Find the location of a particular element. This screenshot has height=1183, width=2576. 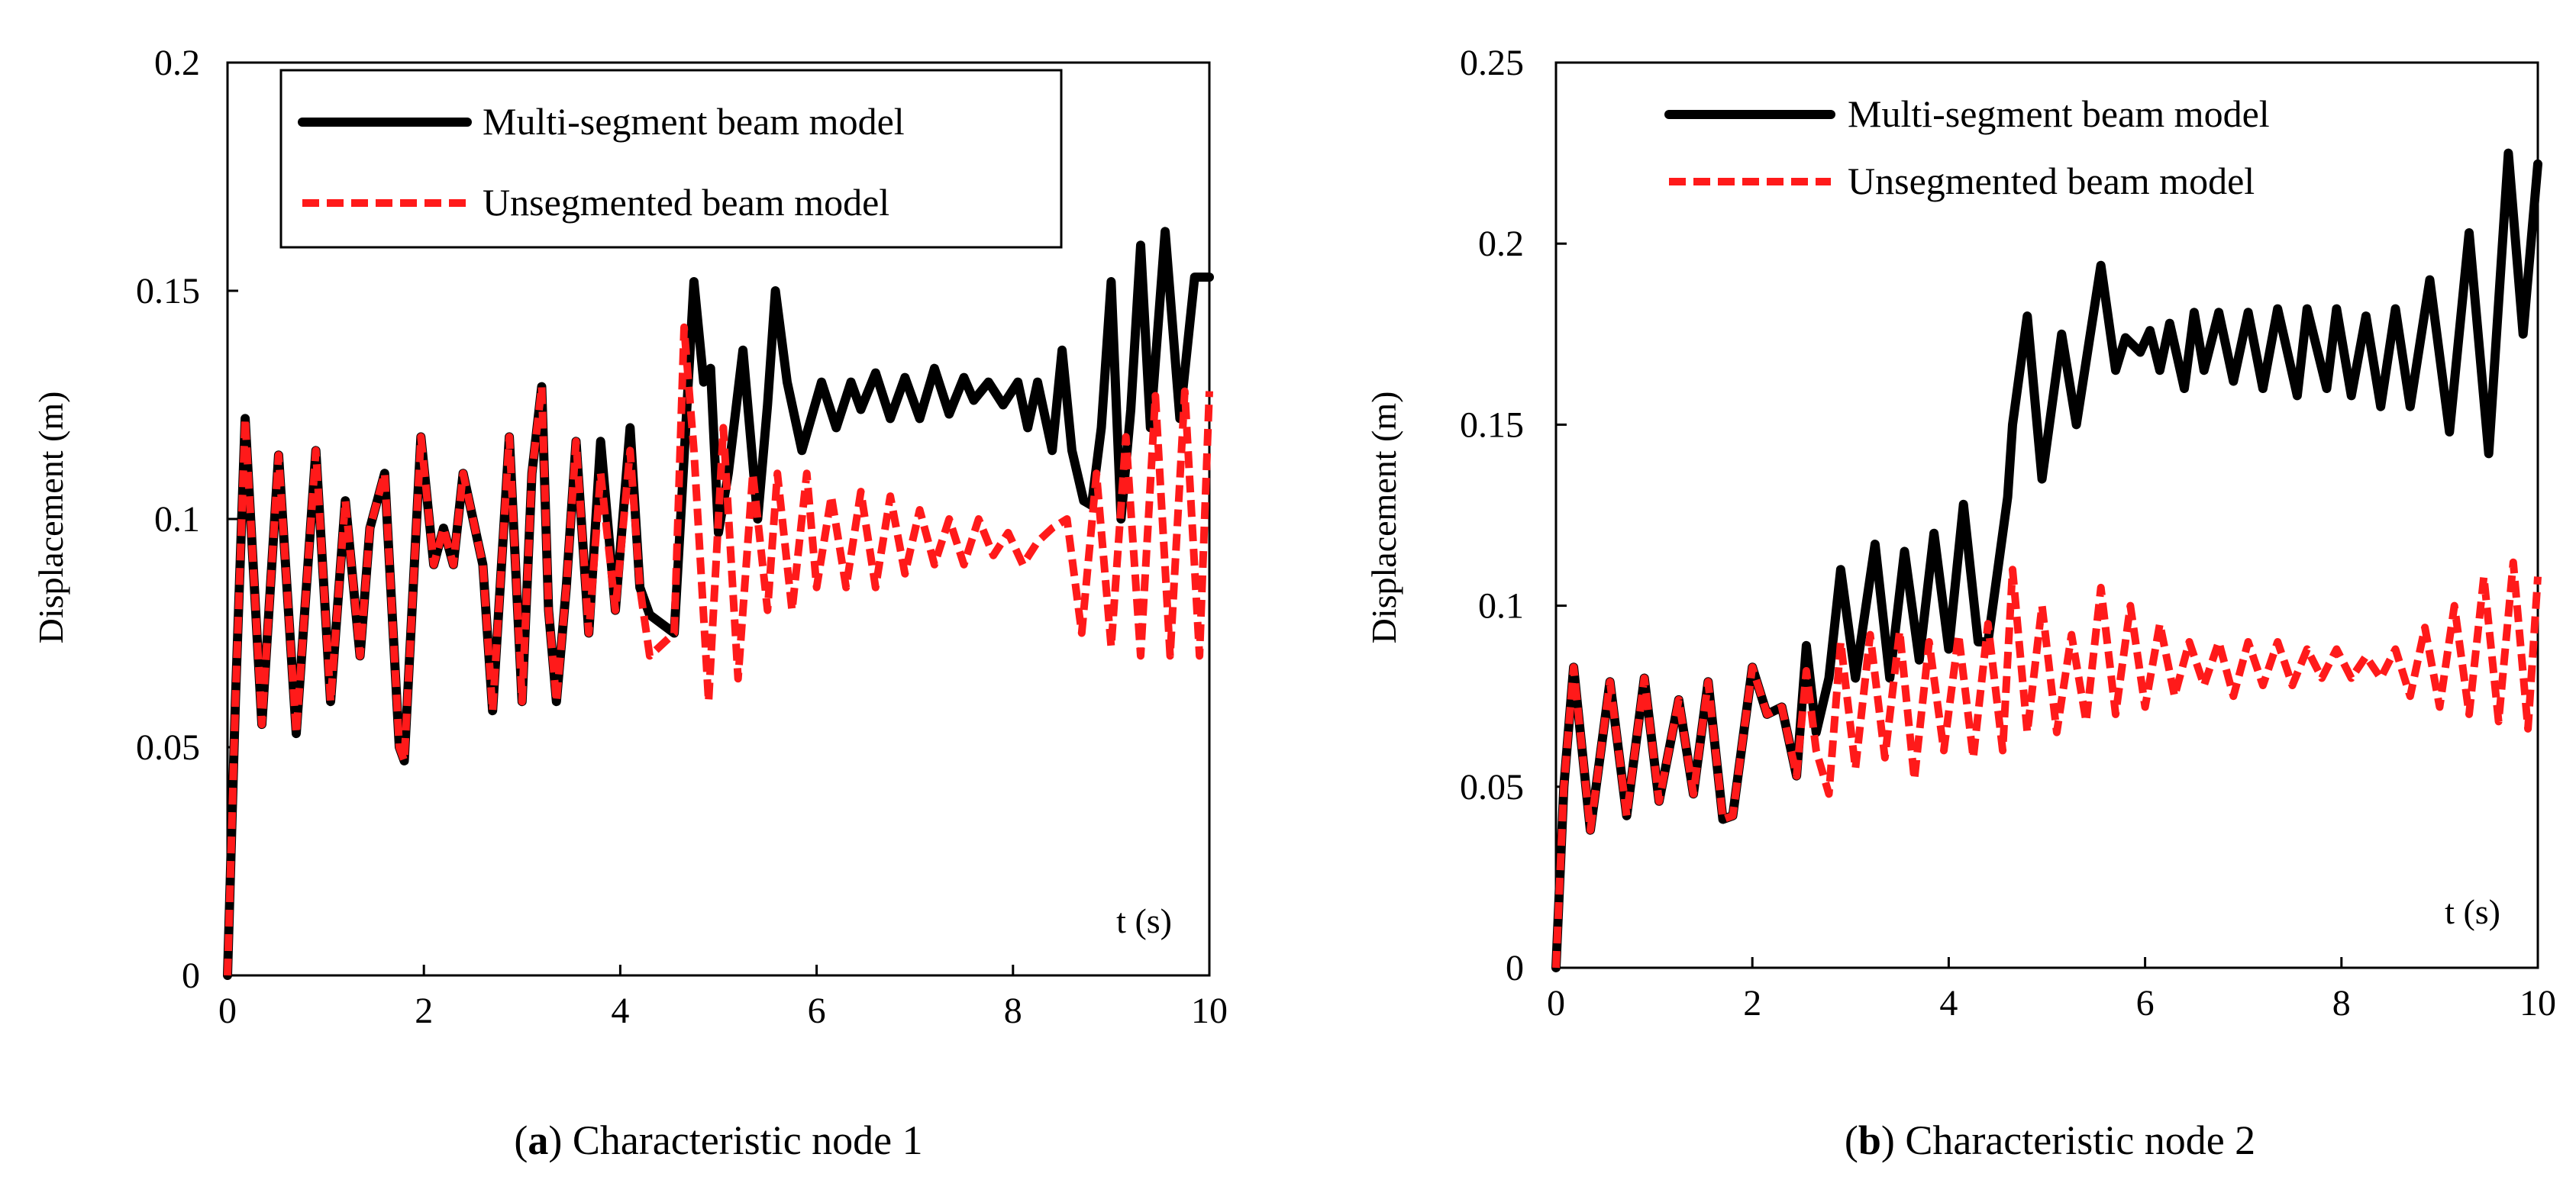

x-tick-label-b: 2 is located at coordinates (1752, 1003).